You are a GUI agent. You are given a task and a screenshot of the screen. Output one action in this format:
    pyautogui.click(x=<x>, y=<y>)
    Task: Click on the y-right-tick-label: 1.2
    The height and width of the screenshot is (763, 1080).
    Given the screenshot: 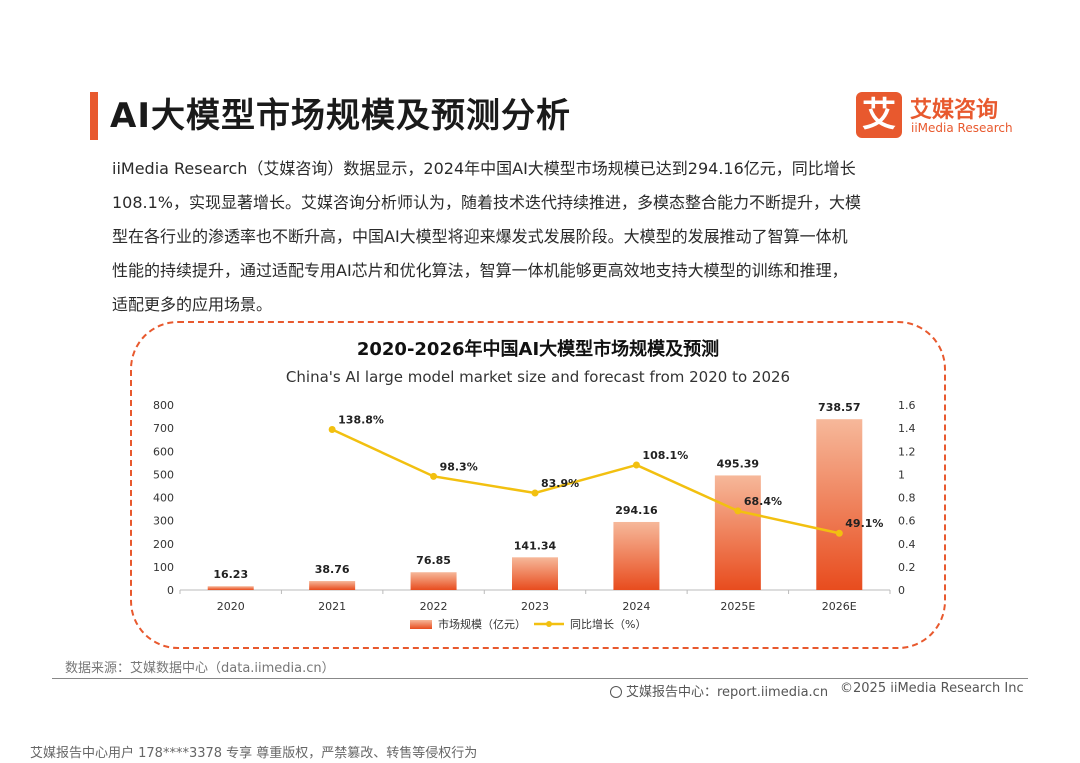 What is the action you would take?
    pyautogui.click(x=907, y=451)
    